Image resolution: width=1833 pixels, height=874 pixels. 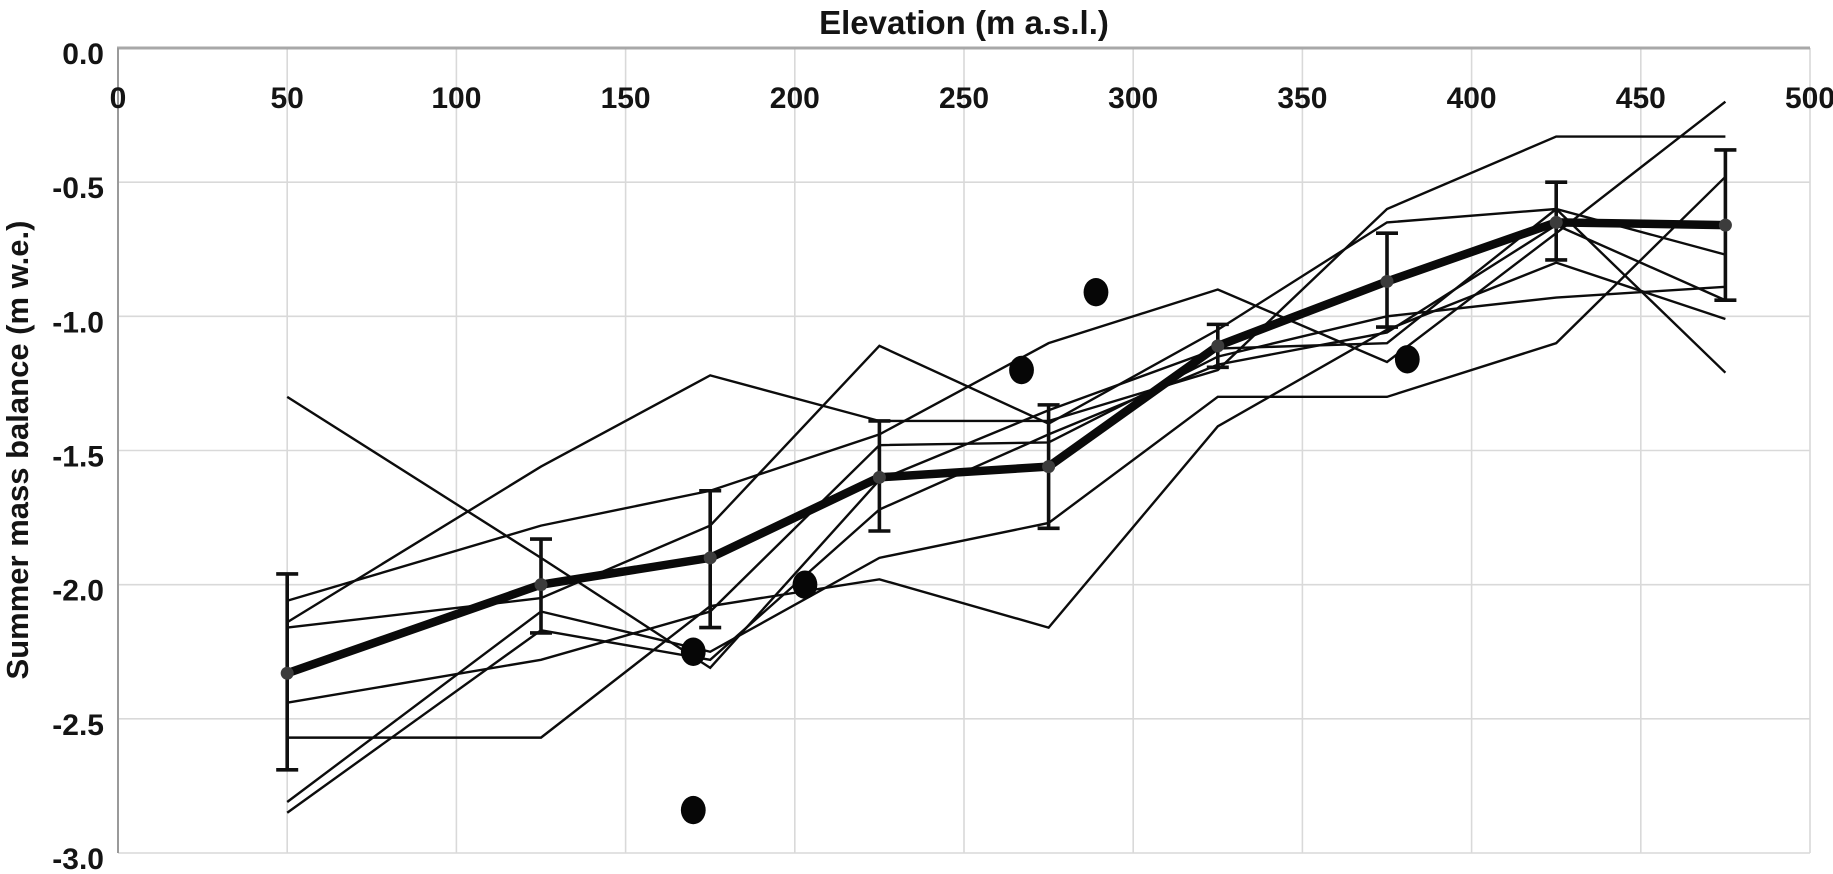 What do you see at coordinates (78, 188) in the screenshot?
I see `y-tick-label: -0.5` at bounding box center [78, 188].